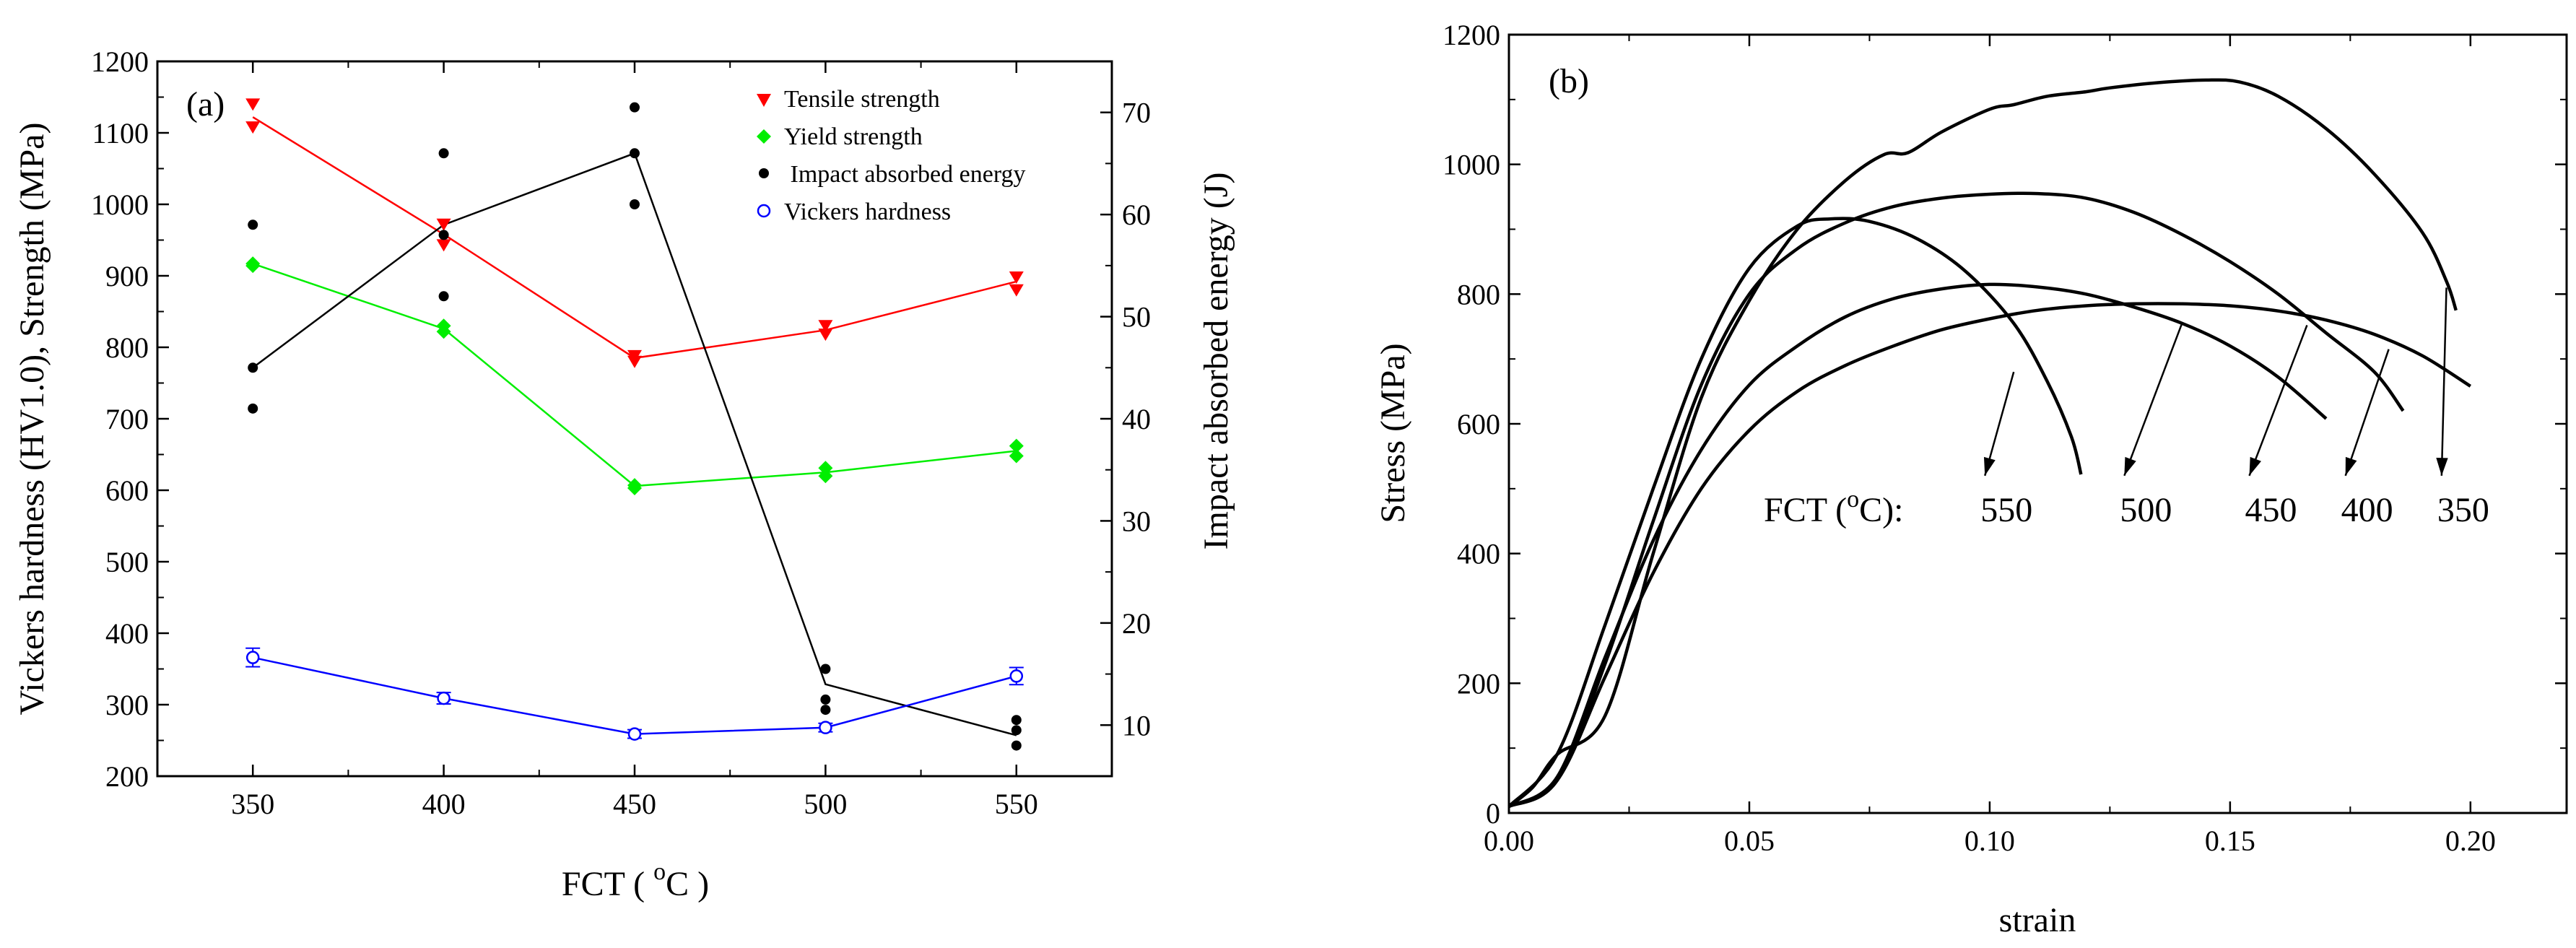 Image resolution: width=2576 pixels, height=948 pixels. Describe the element at coordinates (444, 804) in the screenshot. I see `x-tick-label: 400` at that location.